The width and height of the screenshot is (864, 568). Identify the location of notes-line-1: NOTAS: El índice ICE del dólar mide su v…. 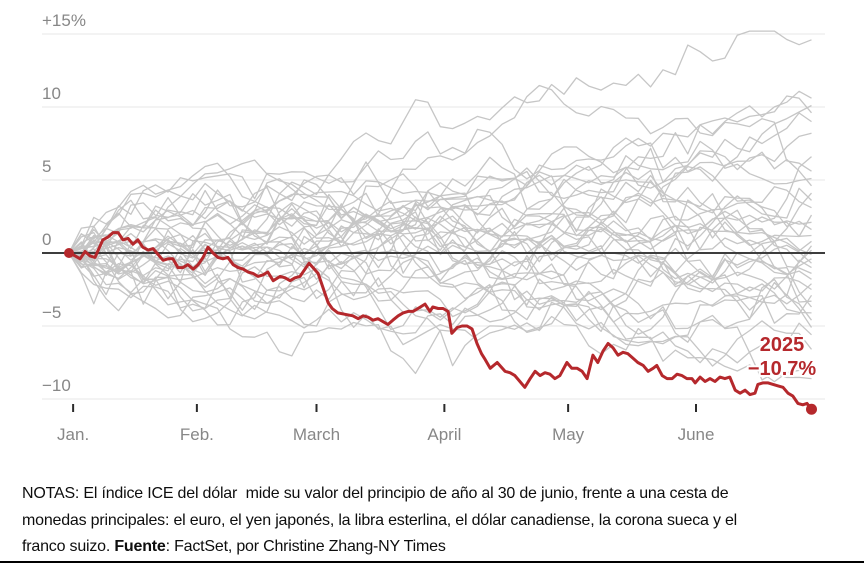
(375, 493).